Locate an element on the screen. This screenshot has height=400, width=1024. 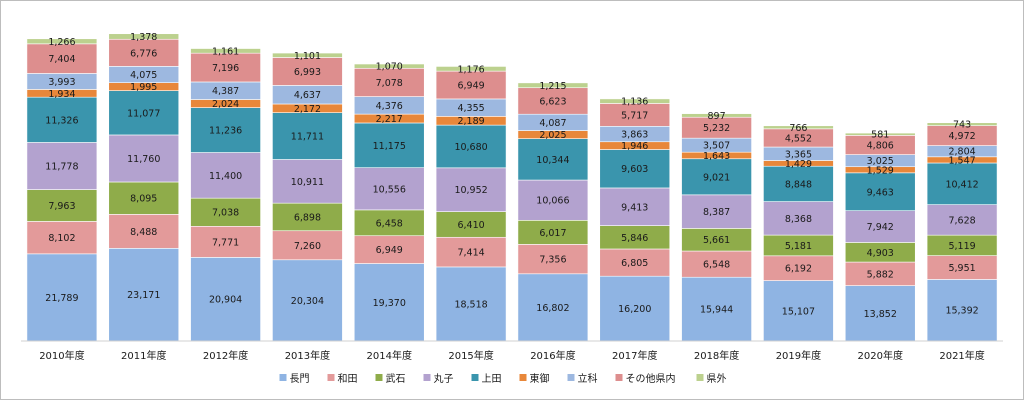
data-label: 9,603 is located at coordinates (634, 169).